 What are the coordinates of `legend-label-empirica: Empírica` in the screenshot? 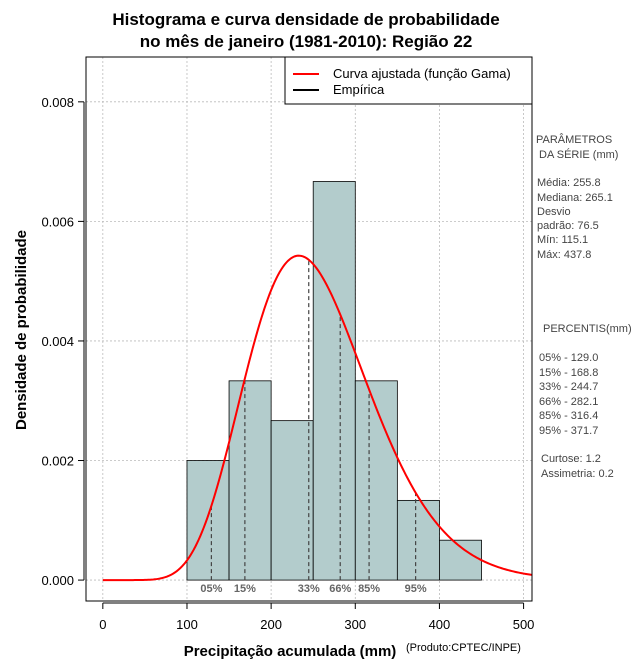 It's located at (359, 89).